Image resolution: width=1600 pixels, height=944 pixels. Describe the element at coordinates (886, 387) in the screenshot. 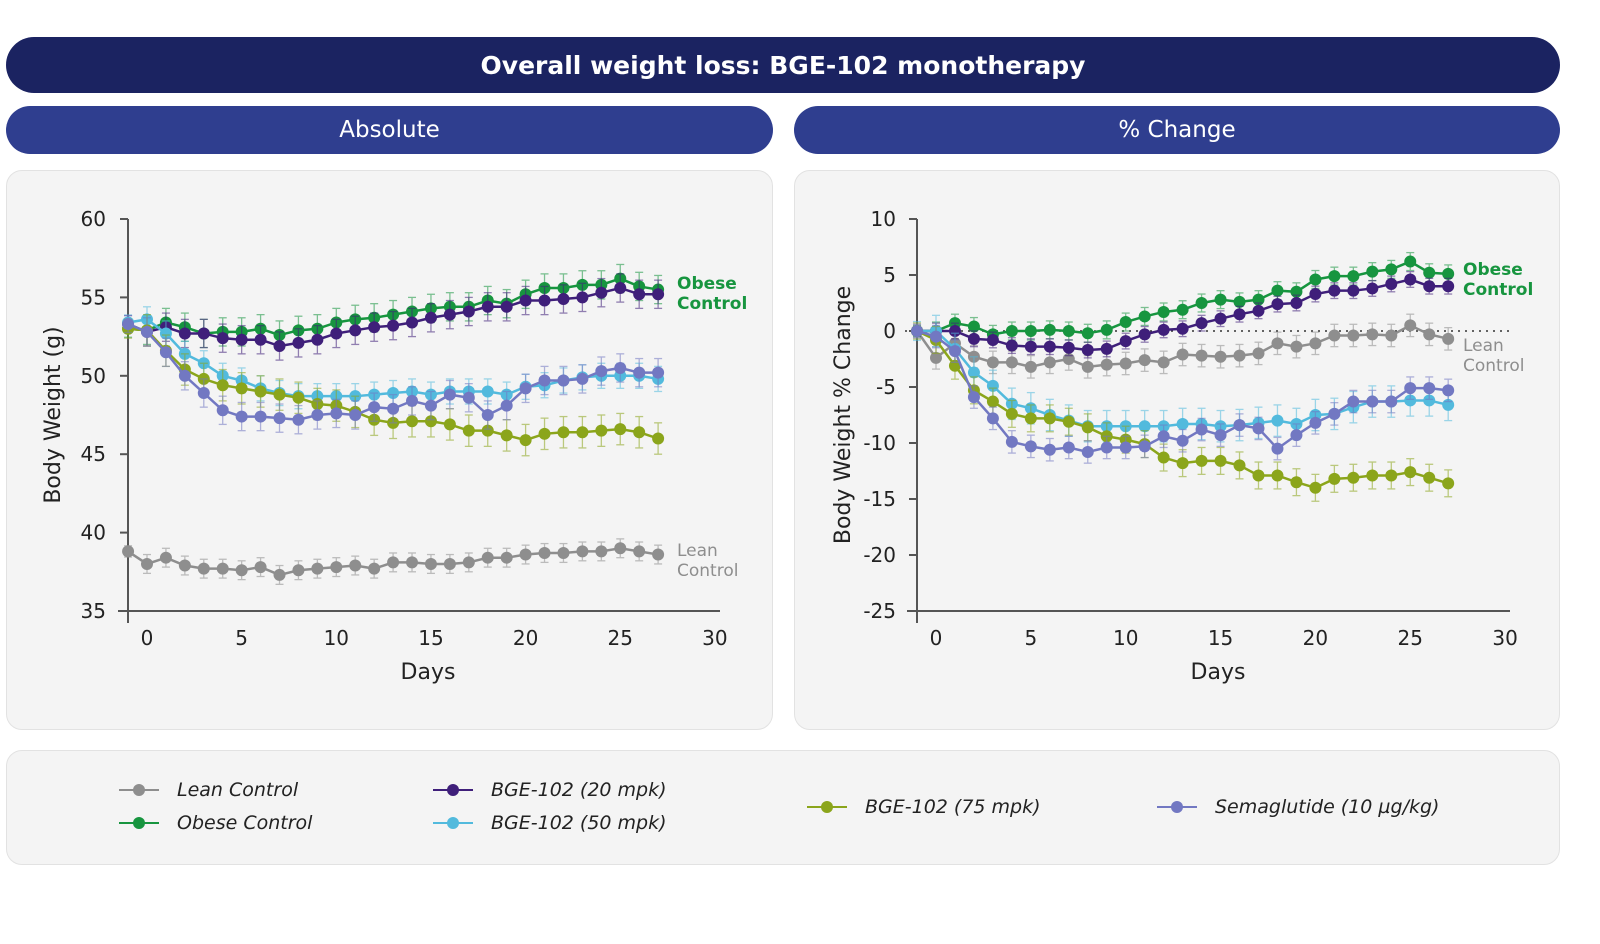

I see `y-tick-label: -5` at that location.